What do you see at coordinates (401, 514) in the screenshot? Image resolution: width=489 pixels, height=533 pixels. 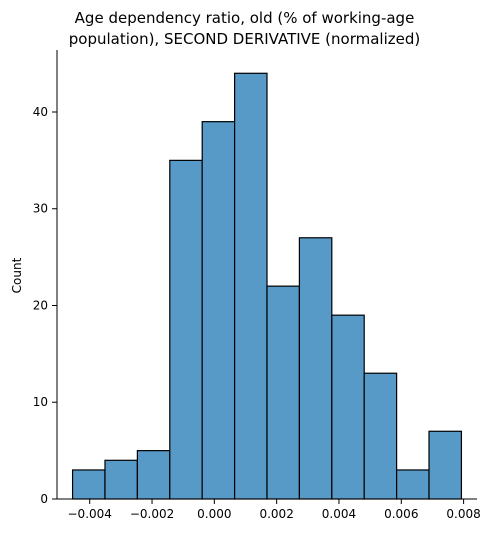 I see `x-tick-label: 0.006` at bounding box center [401, 514].